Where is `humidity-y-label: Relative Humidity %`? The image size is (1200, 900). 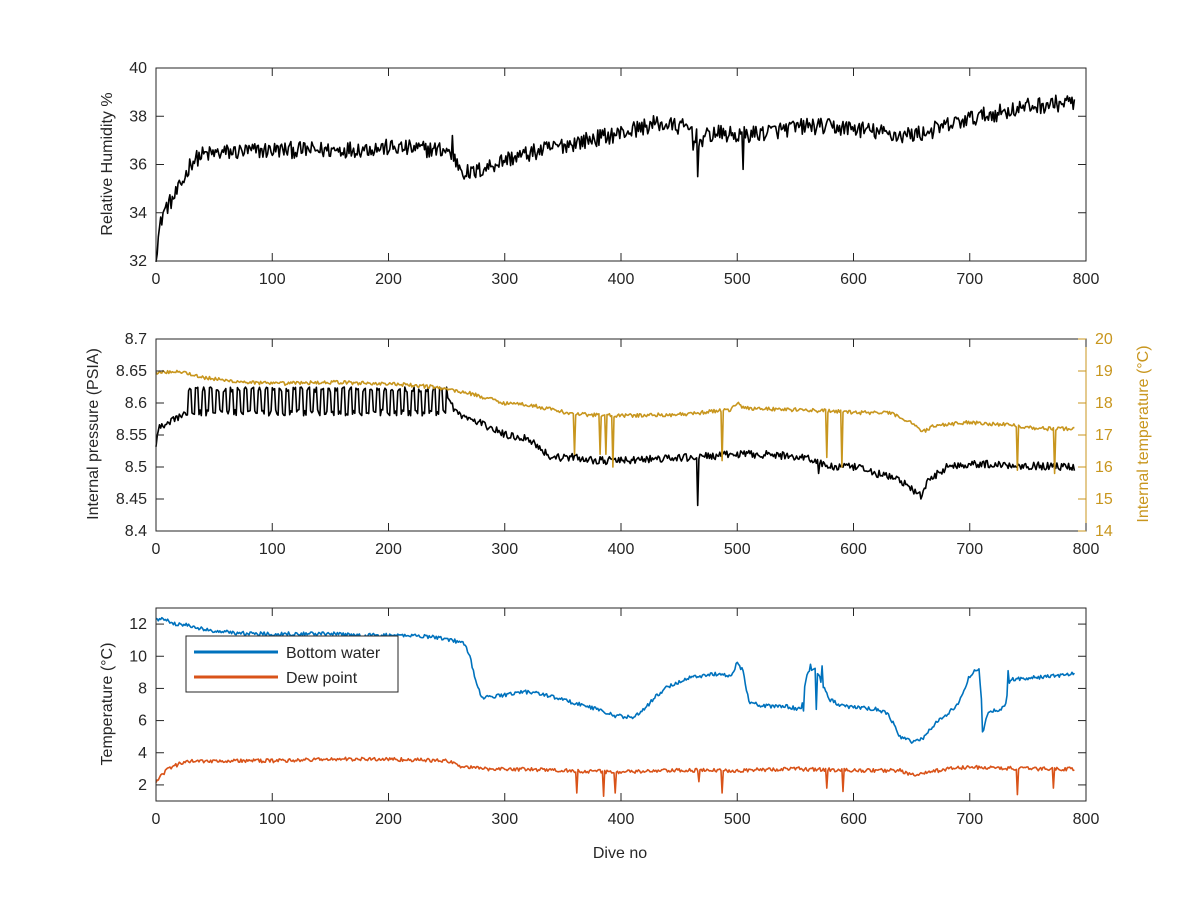 humidity-y-label: Relative Humidity % is located at coordinates (107, 163).